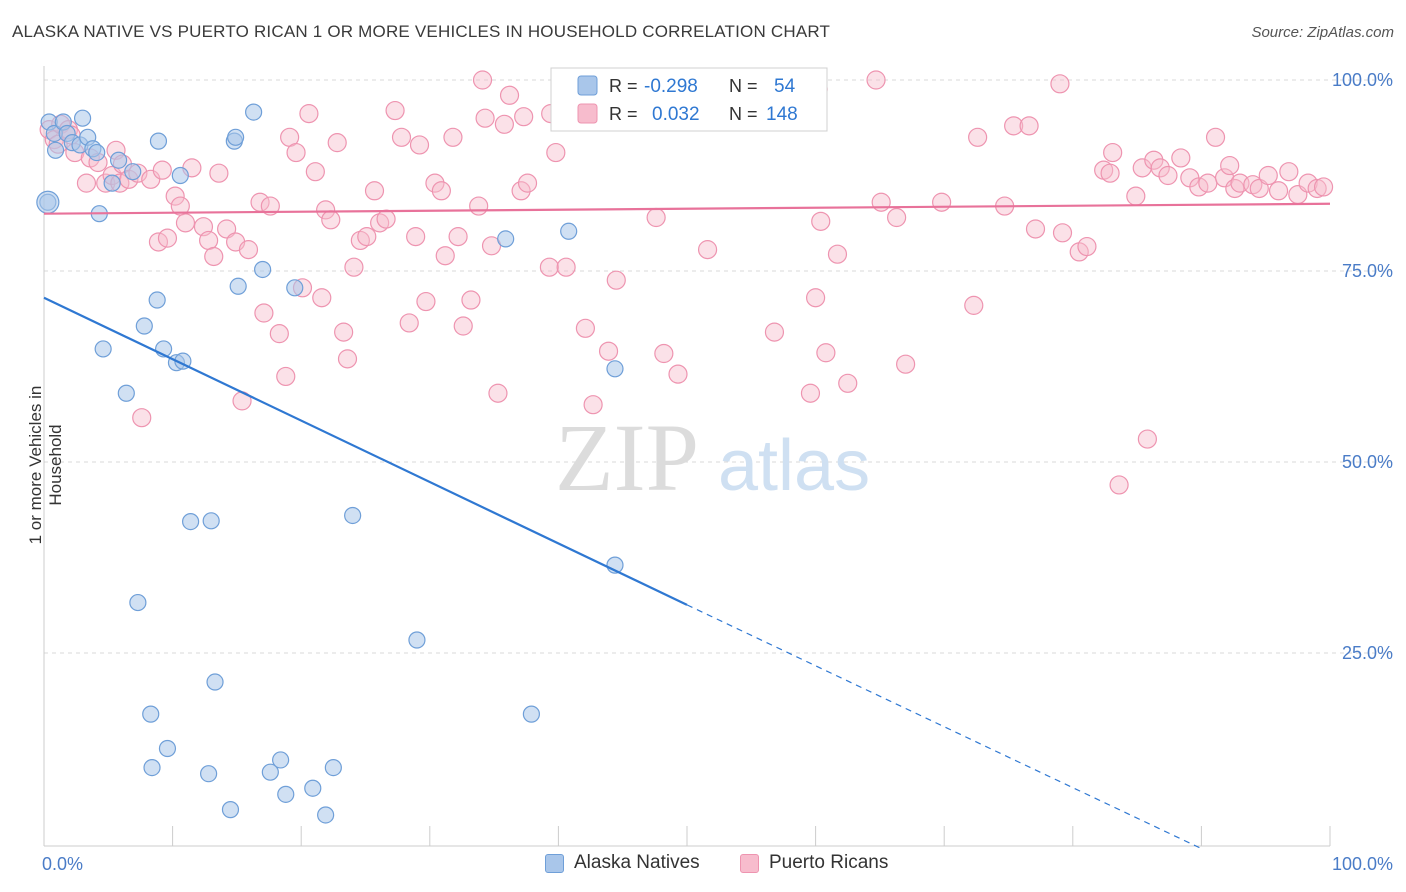 Image resolution: width=1406 pixels, height=892 pixels. Describe the element at coordinates (623, 114) in the screenshot. I see `stats-r-label-pink: R =` at that location.